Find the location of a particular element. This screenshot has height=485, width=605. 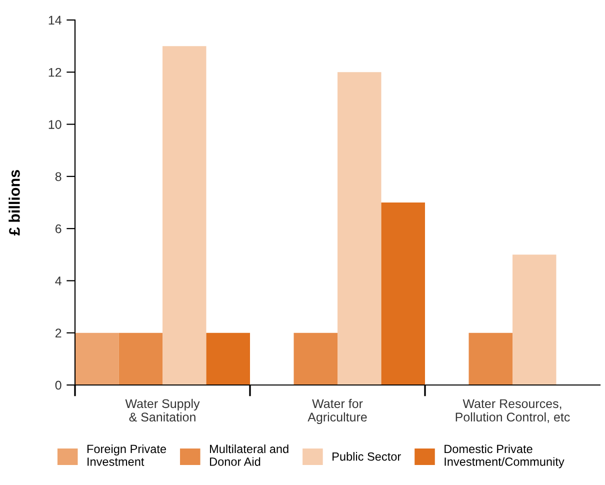

x-tick-label: Water Resources, Pollution Control, etc is located at coordinates (513, 411).